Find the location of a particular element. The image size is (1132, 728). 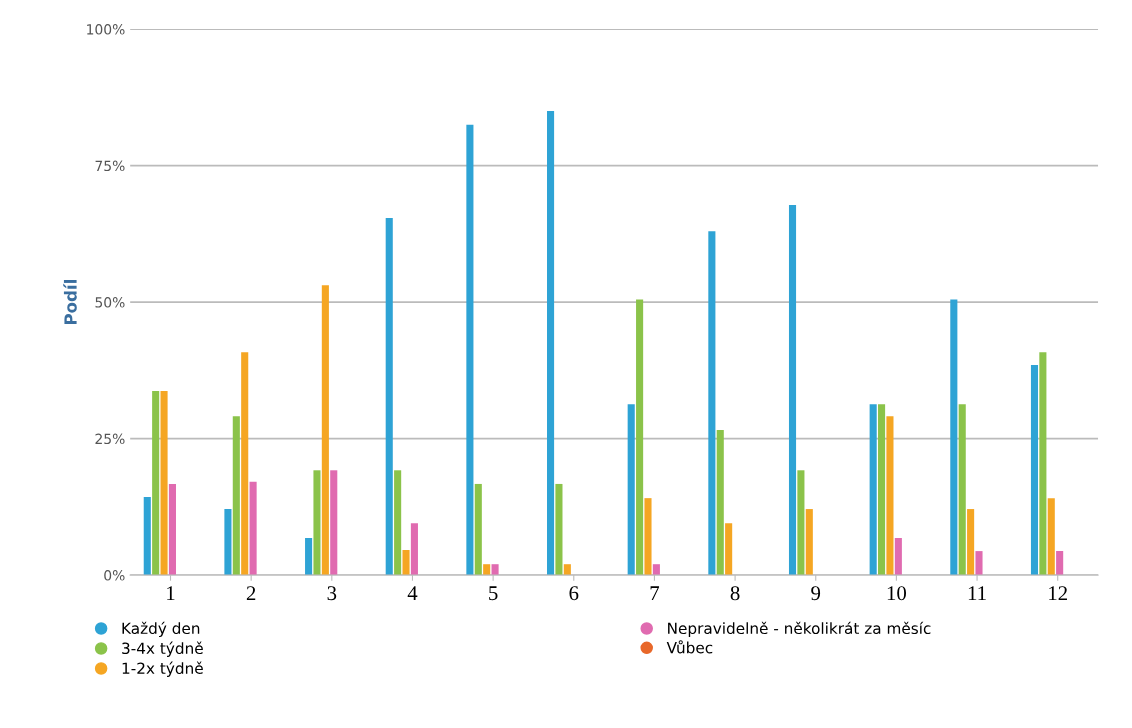

x-tick-label: 10 is located at coordinates (897, 593).